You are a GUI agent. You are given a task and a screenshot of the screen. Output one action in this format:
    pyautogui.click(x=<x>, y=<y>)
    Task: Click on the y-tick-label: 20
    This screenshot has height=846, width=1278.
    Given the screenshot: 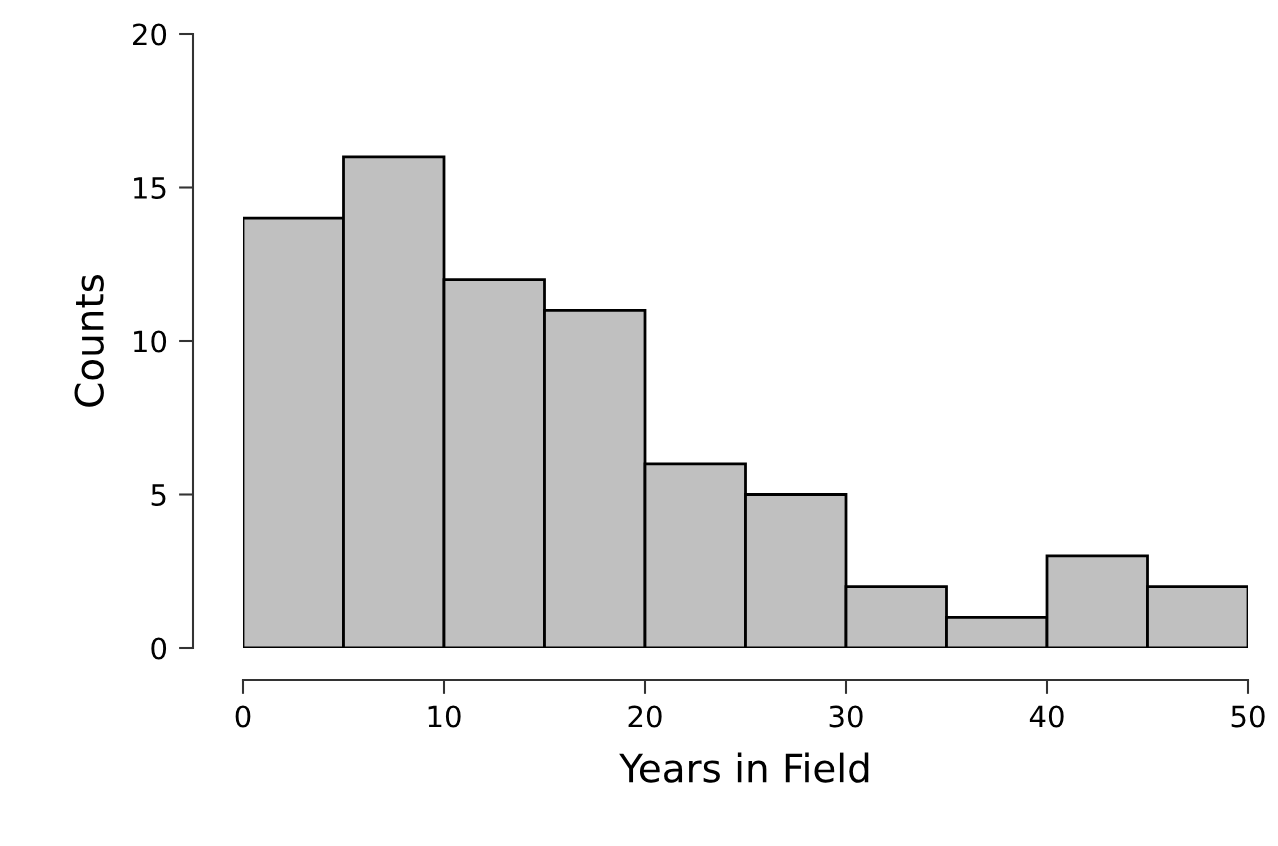 What is the action you would take?
    pyautogui.click(x=150, y=34)
    